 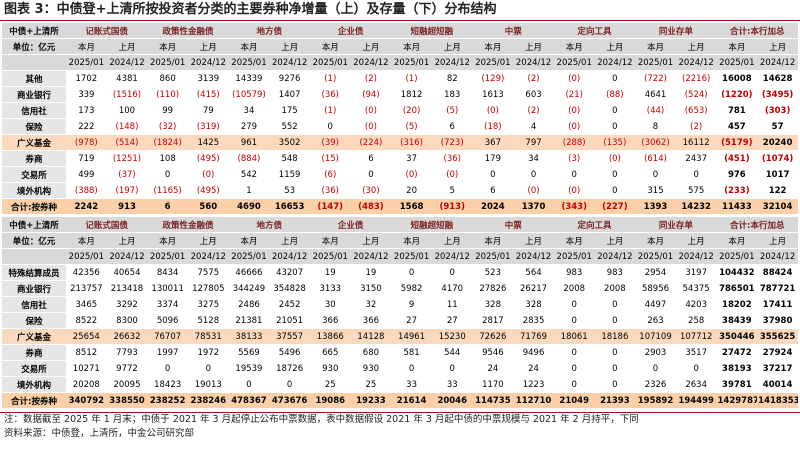 I want to click on row-label: 保险, so click(x=34, y=126).